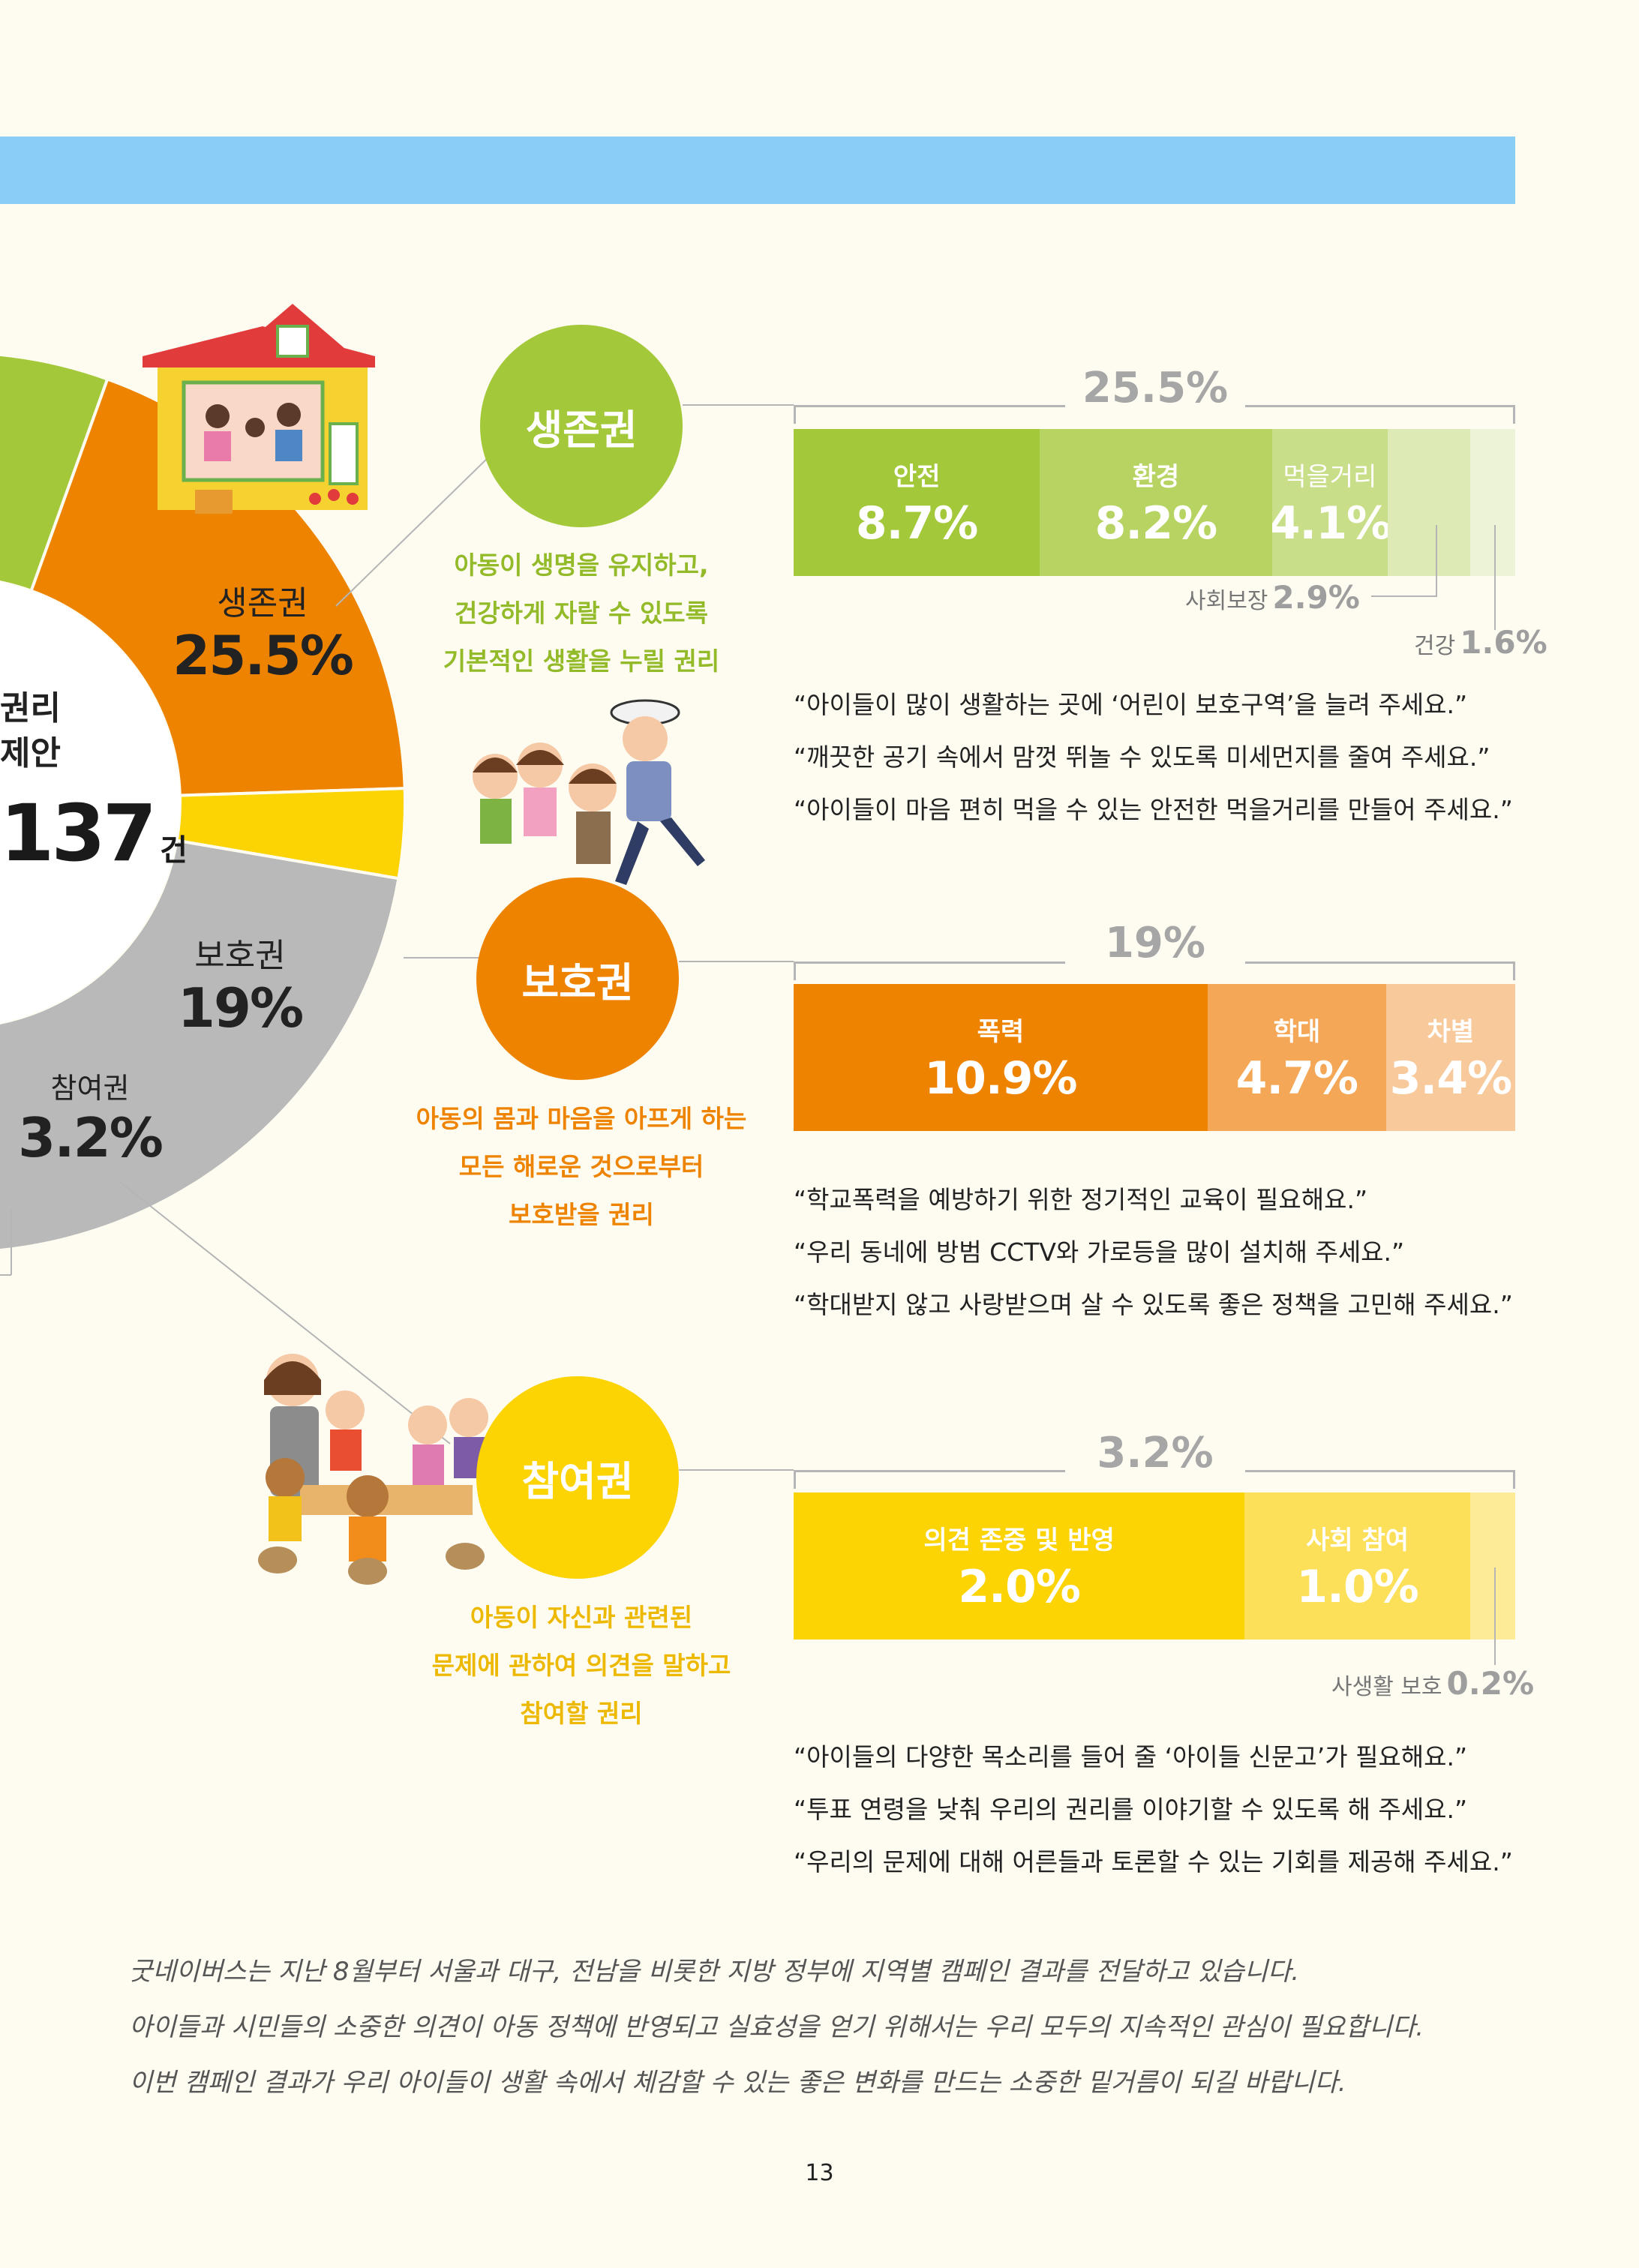 This screenshot has width=1639, height=2268. I want to click on quote: “우리 동네에 방범 CCTV와 가로등을 많이 설치해 주세요.”, so click(1099, 1252).